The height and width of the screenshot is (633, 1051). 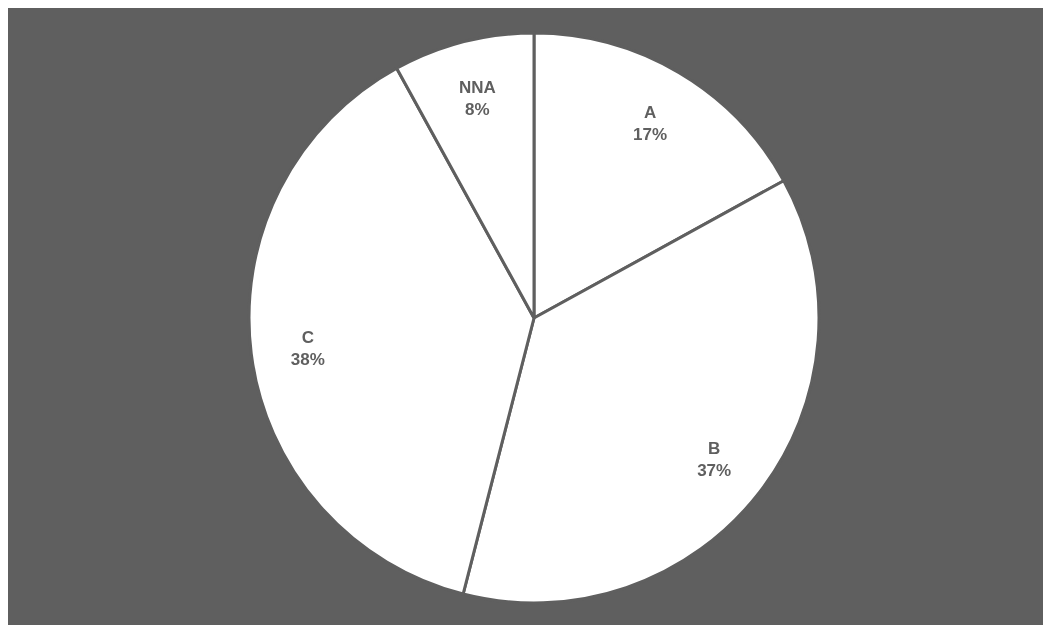 I want to click on data-label: 37%, so click(x=714, y=470).